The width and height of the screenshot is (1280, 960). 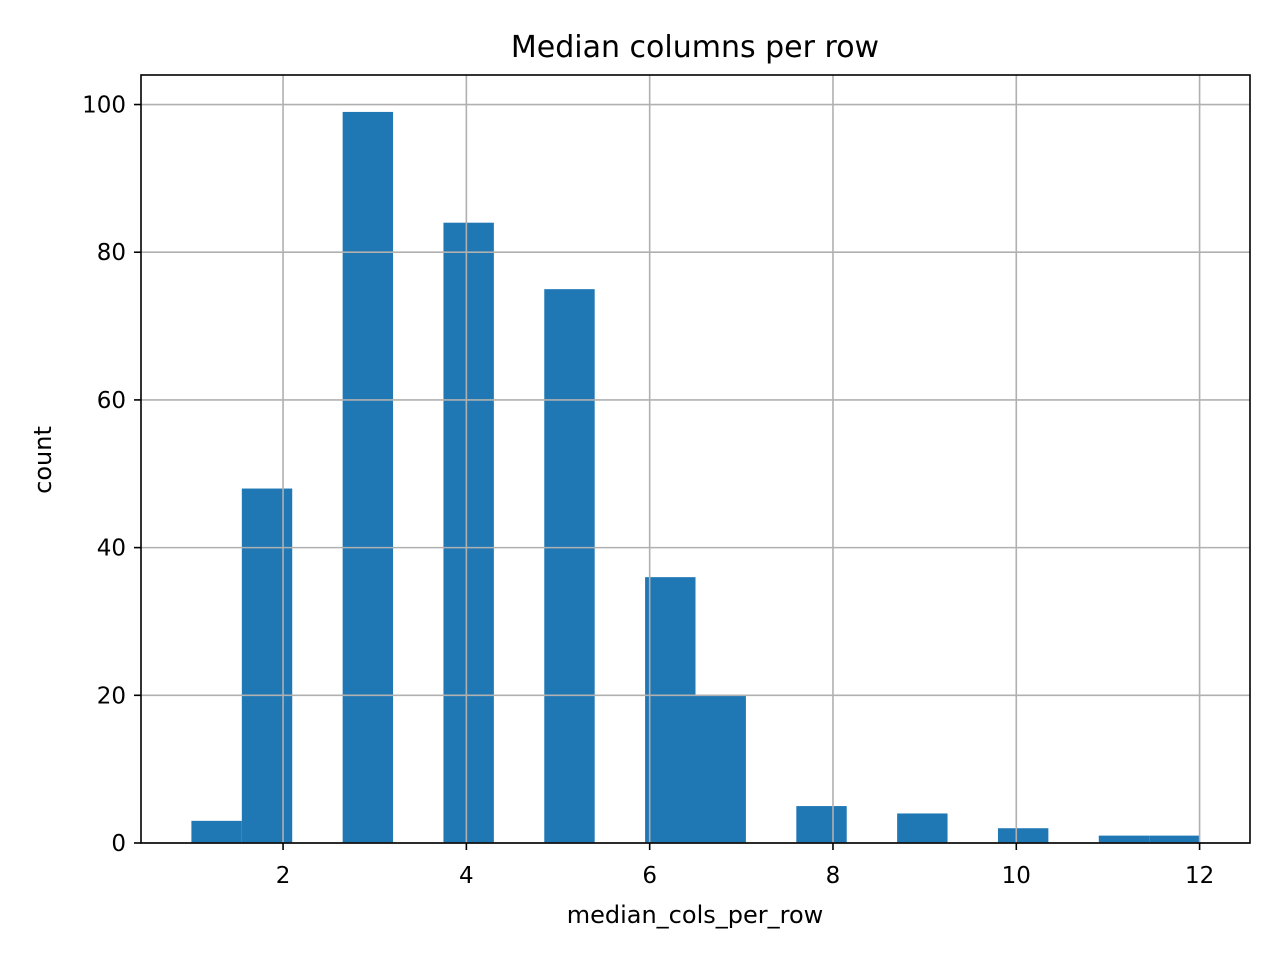 I want to click on y-tick-label: 60, so click(x=111, y=401).